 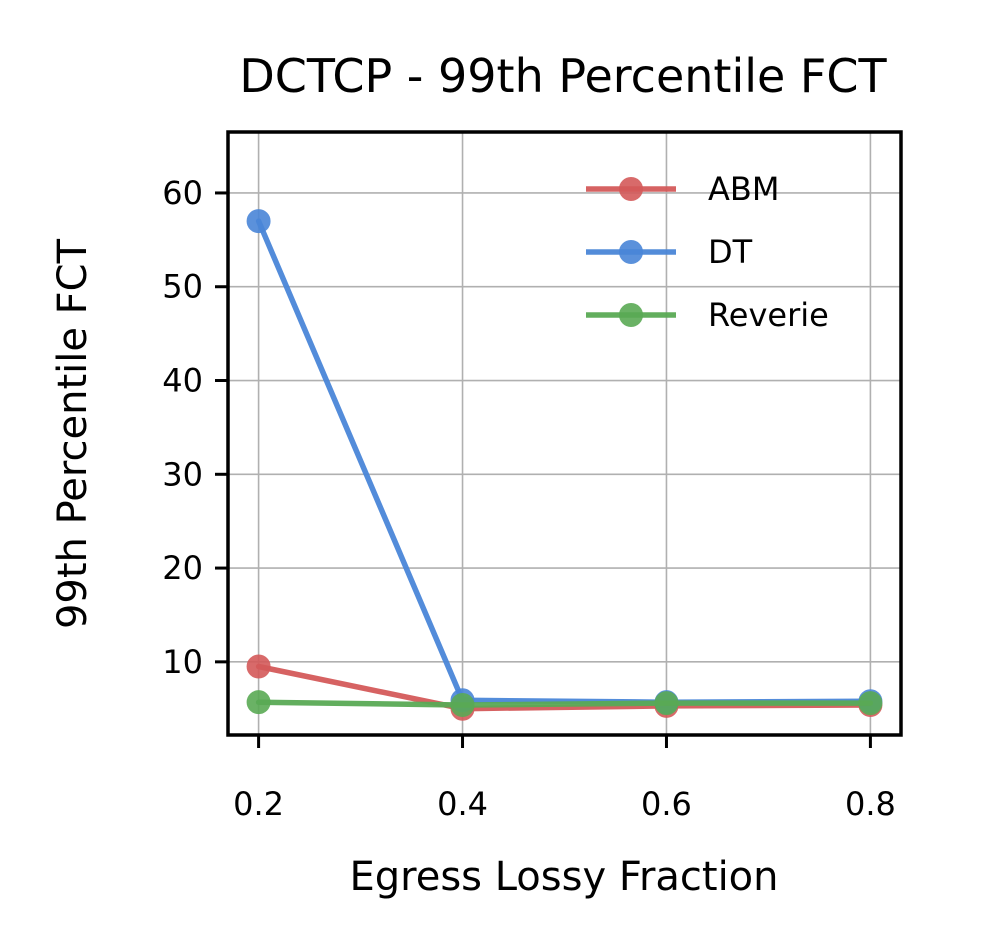 I want to click on y-tick-label: 30, so click(x=182, y=474).